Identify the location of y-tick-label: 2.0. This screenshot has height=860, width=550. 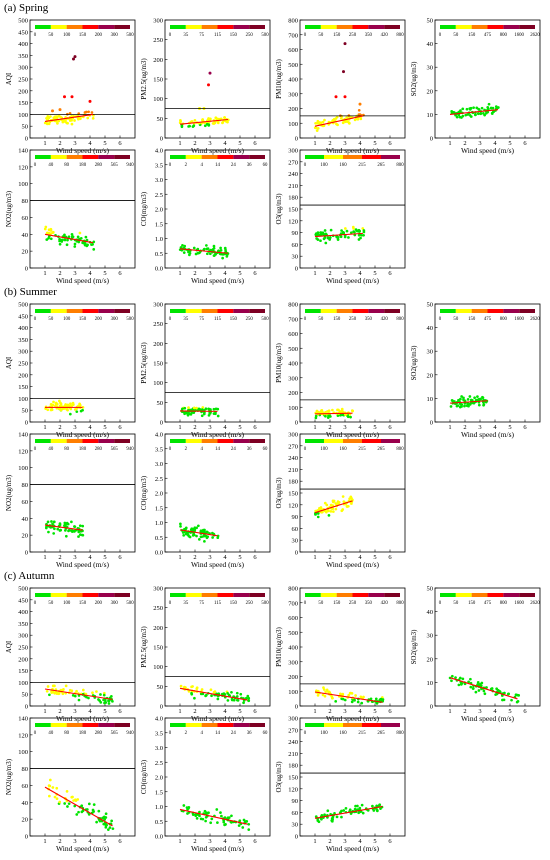
(159, 778).